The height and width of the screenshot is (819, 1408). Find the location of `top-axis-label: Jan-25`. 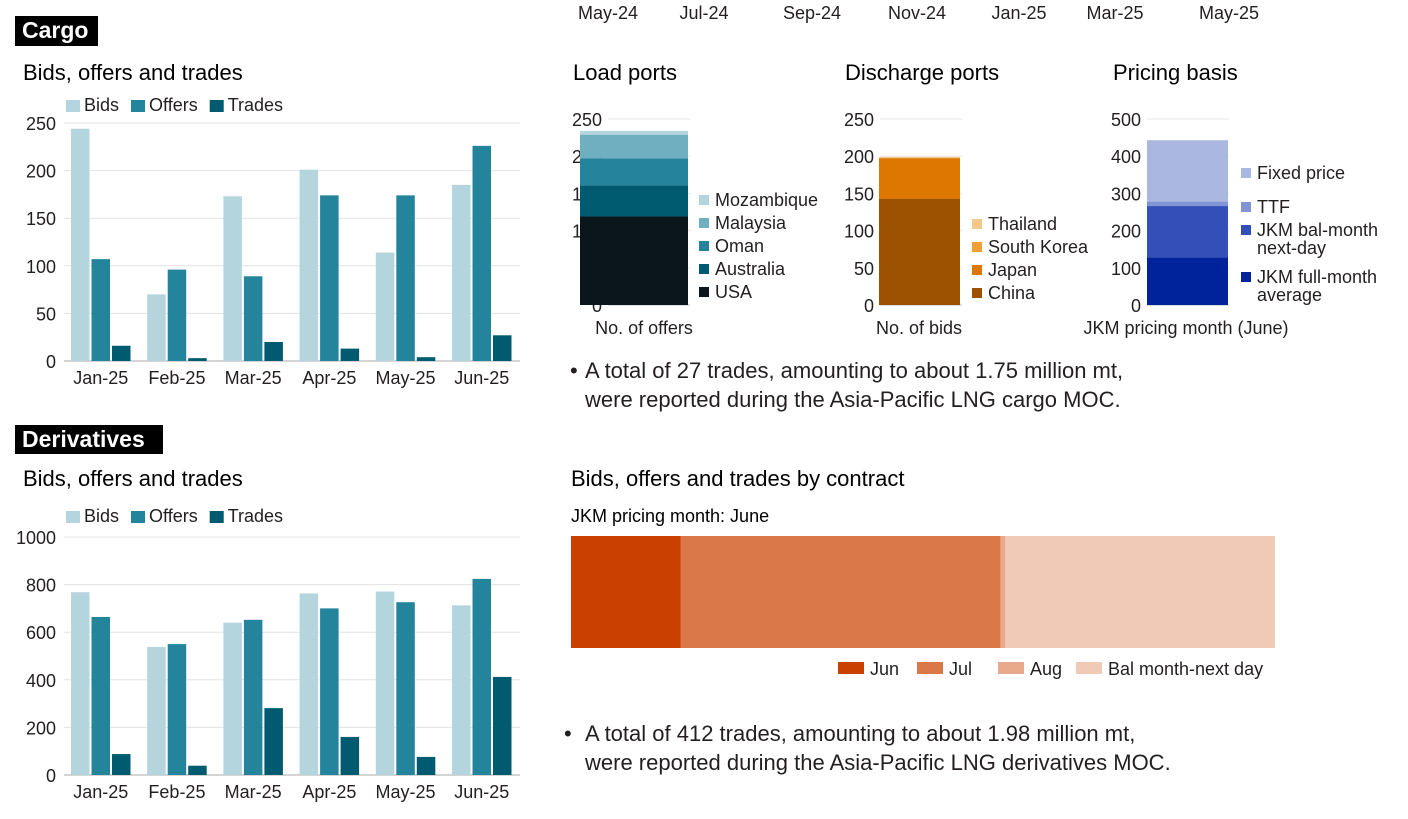

top-axis-label: Jan-25 is located at coordinates (1018, 13).